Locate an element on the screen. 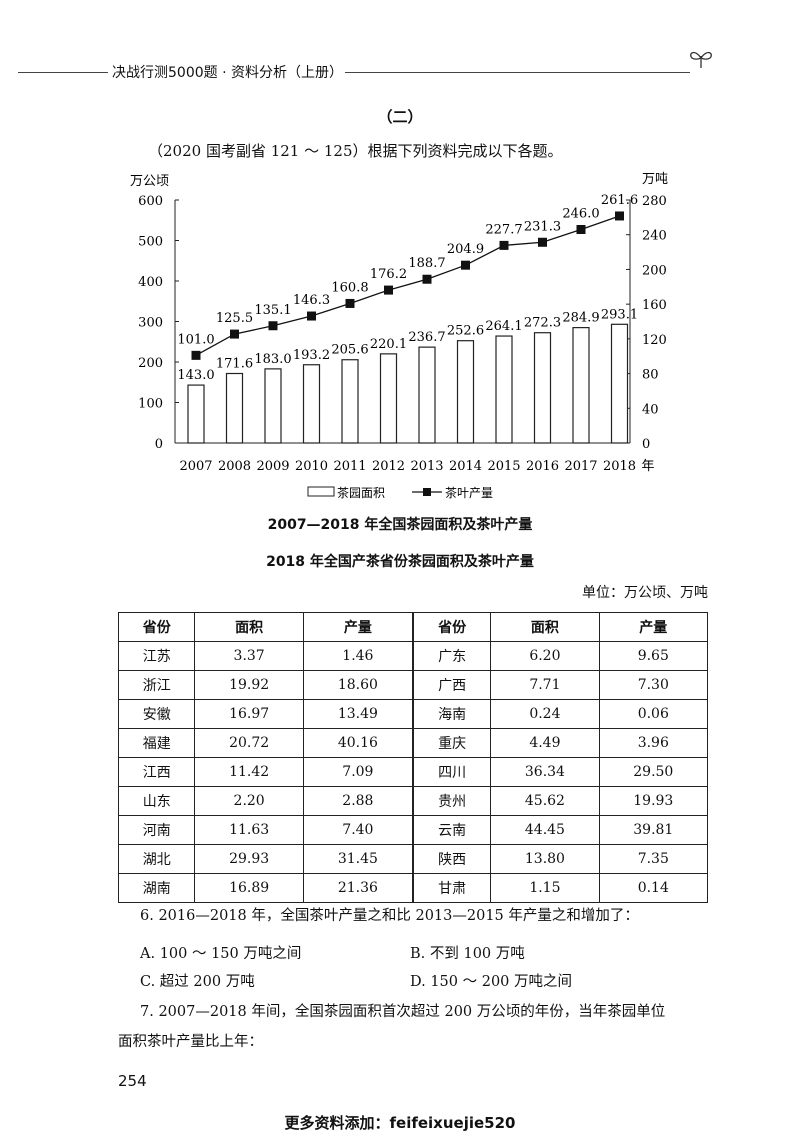  table-row: 江西 11.42 7.09 四川 36.34 29.50 is located at coordinates (413, 772).